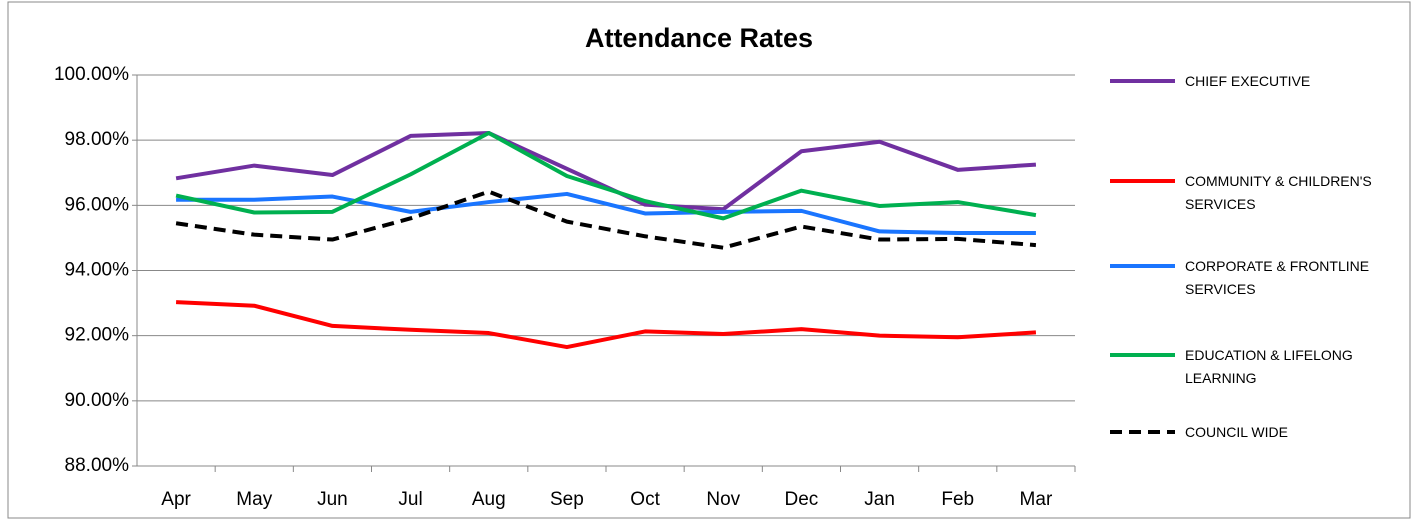  Describe the element at coordinates (1036, 499) in the screenshot. I see `x-tick-label: Mar` at that location.